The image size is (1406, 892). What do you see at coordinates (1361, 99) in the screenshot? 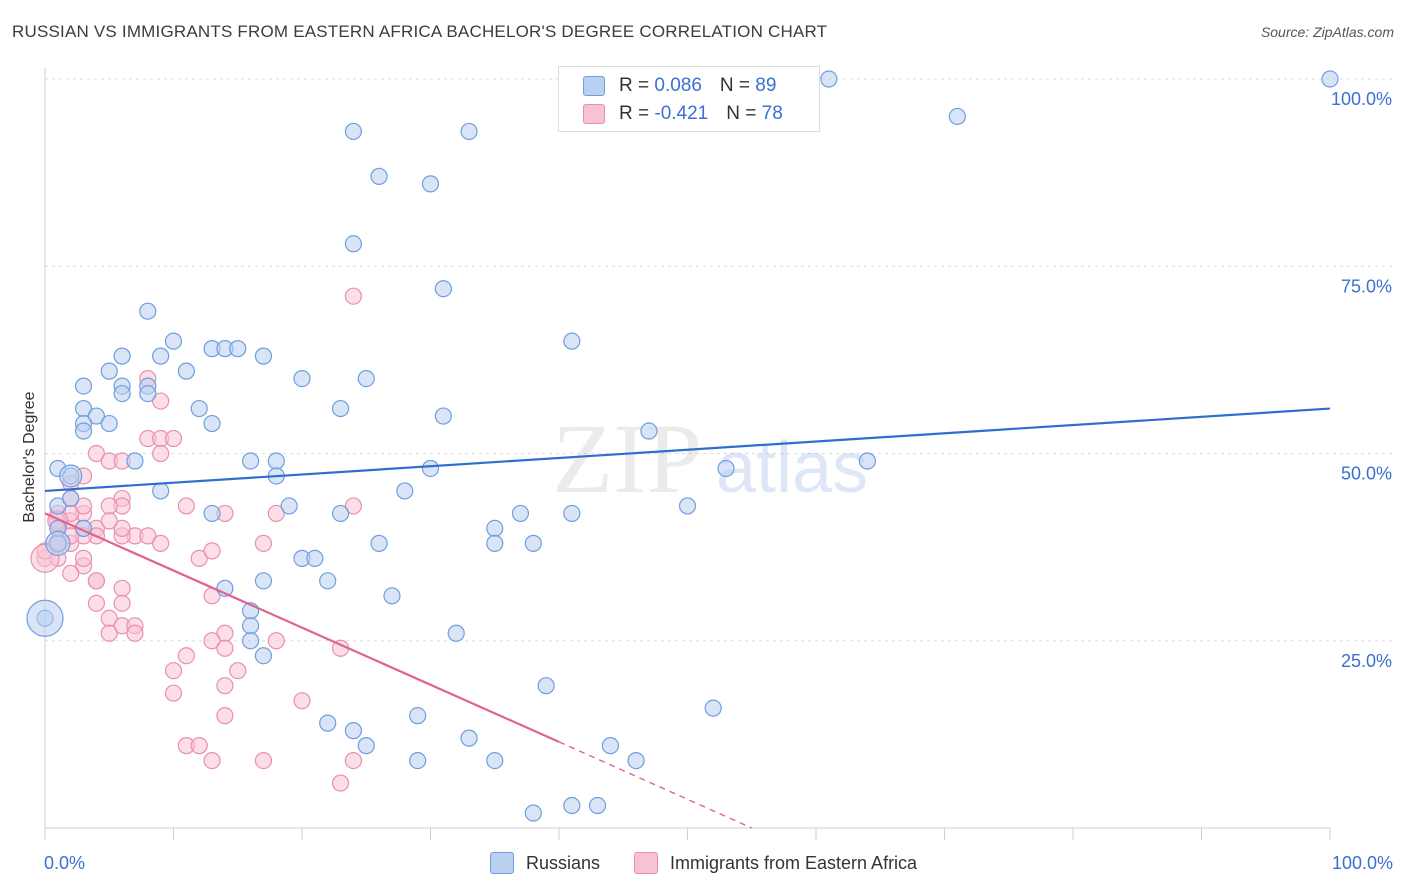
I see `y-tick-label: 100.0%` at bounding box center [1361, 99].